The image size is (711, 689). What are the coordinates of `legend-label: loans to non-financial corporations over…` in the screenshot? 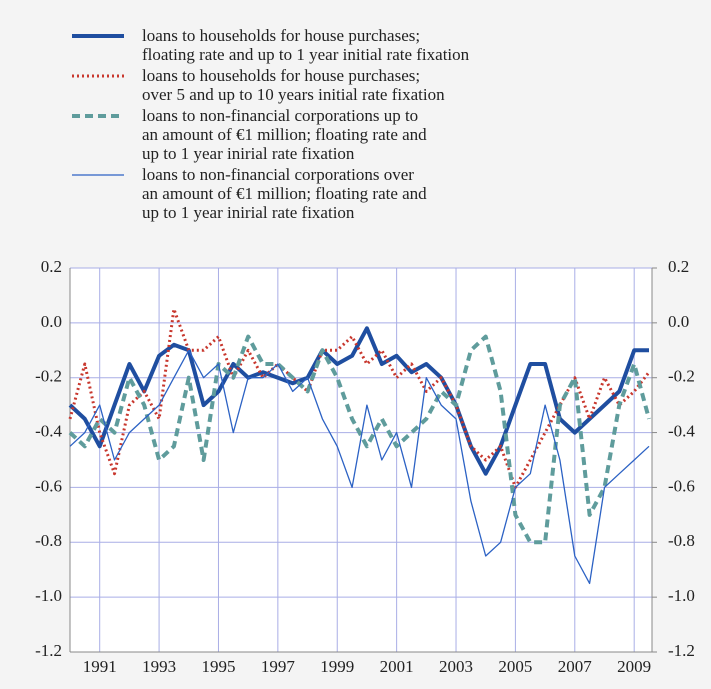 It's located at (284, 193).